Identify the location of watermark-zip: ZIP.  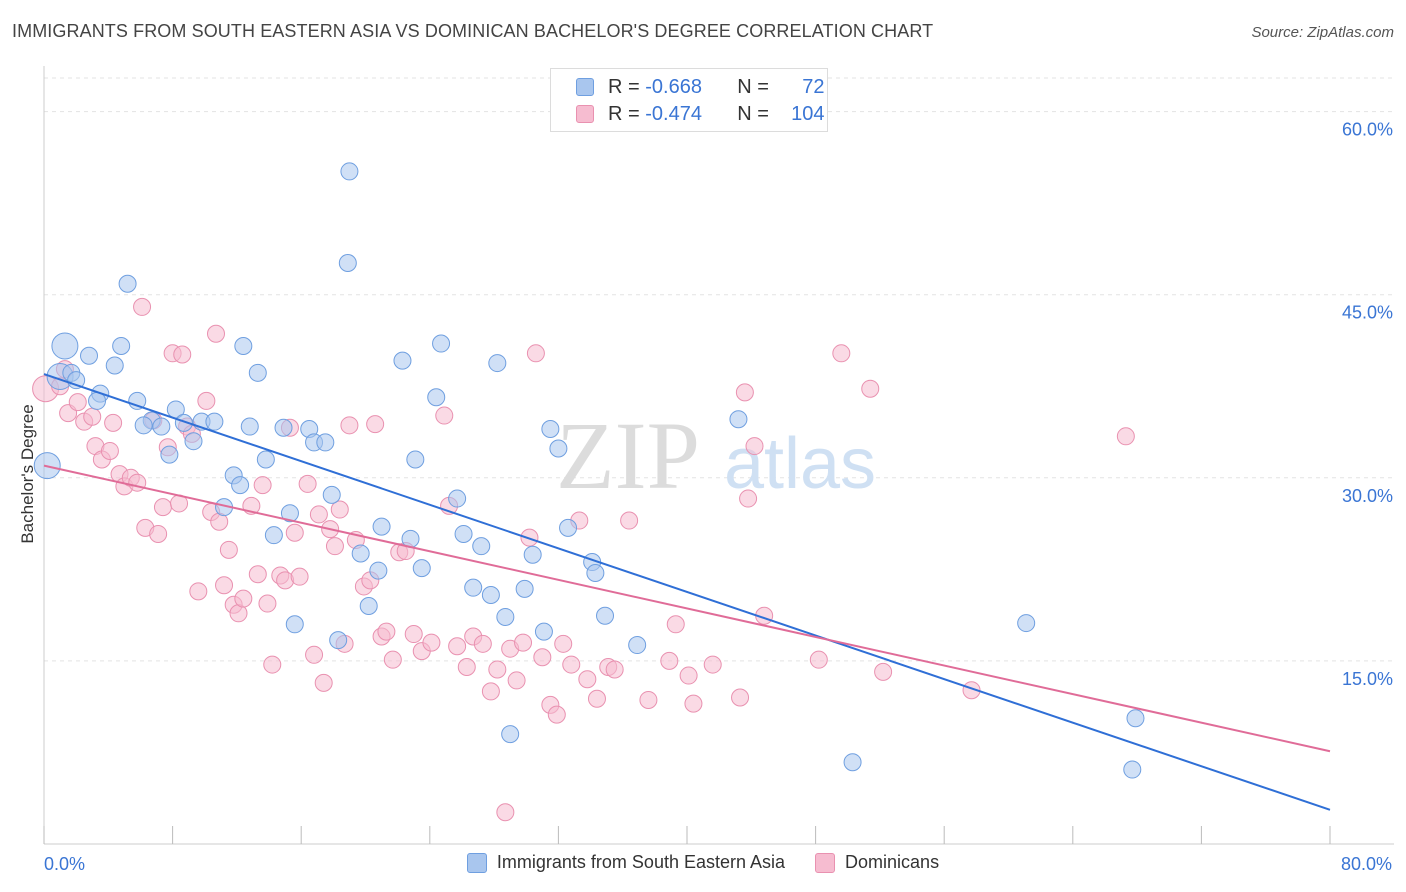
(628, 455).